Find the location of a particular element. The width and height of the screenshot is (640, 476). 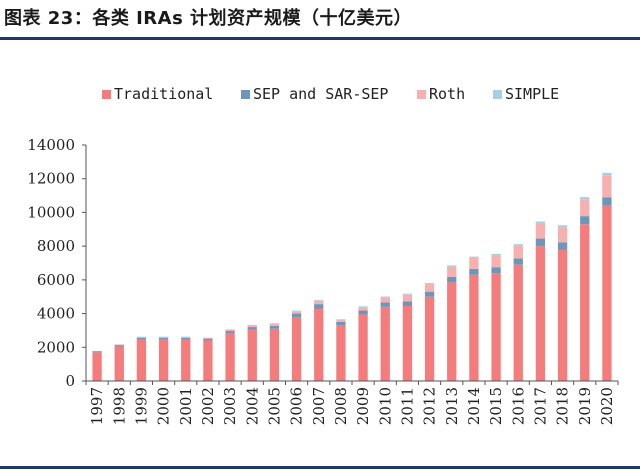

bottom-rule is located at coordinates (320, 467).